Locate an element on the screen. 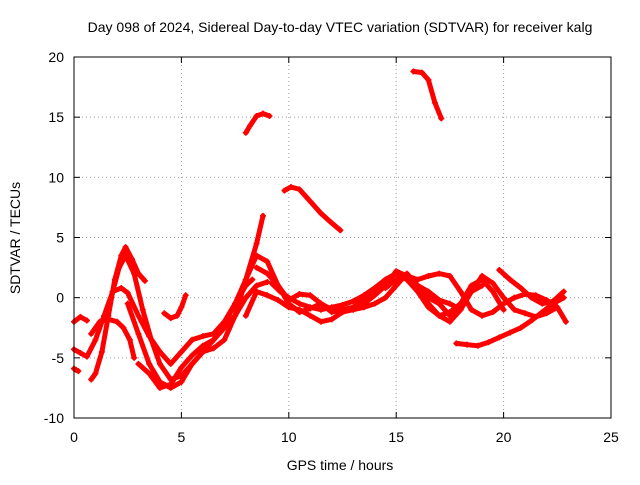  y-tick-label: 10 is located at coordinates (56, 177).